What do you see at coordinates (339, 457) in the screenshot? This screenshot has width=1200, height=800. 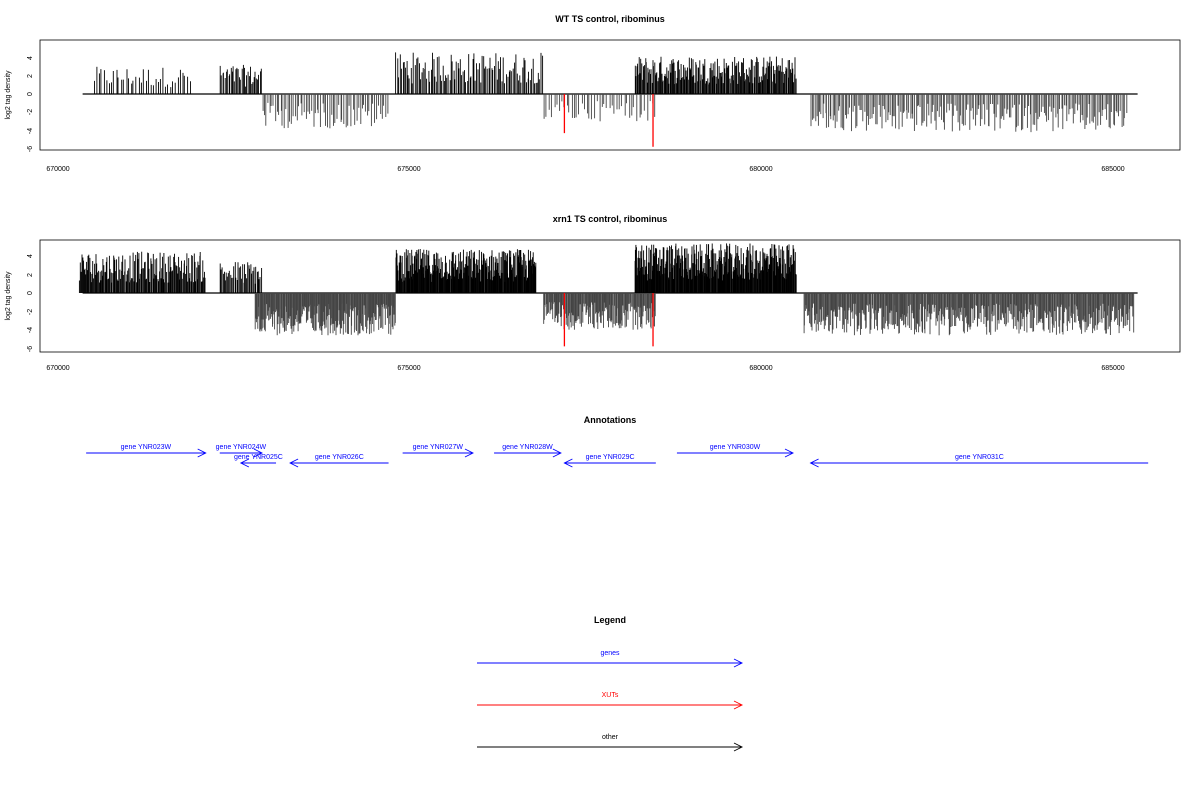 I see `gene-label: gene YNR026C` at bounding box center [339, 457].